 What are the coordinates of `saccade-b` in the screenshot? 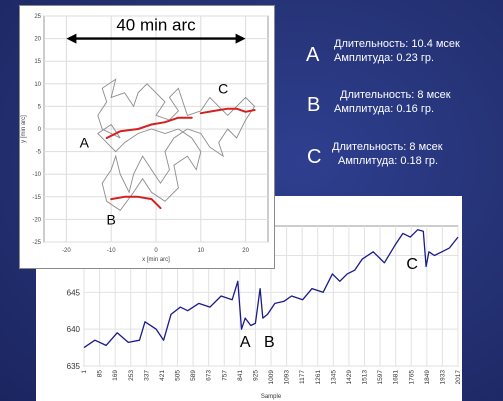 It's located at (136, 202).